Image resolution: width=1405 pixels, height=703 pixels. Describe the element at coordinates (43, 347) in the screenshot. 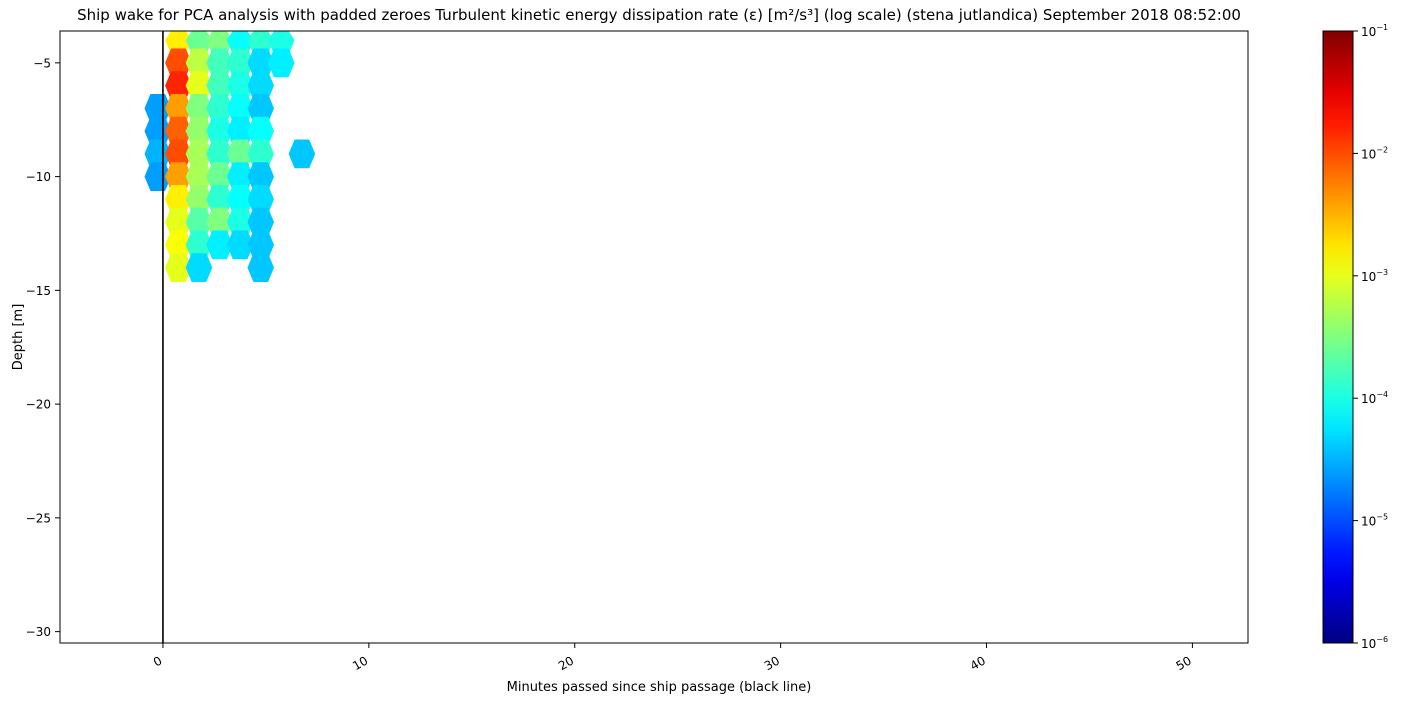

I see `y-axis: −5 −10 −15 −20 −25 −30` at that location.